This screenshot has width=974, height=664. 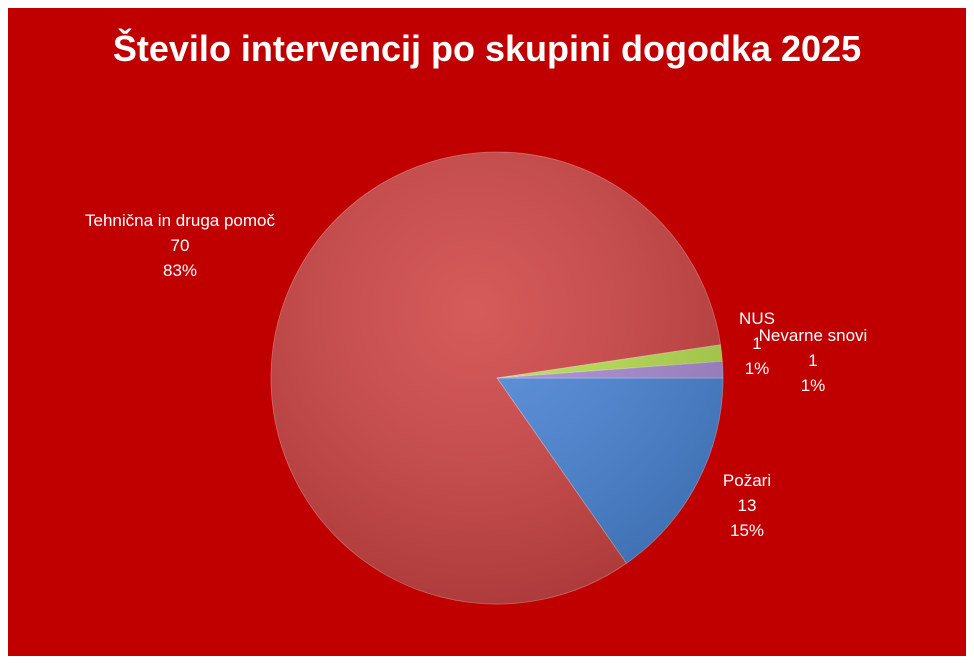 I want to click on data-label: Nevarne snovi 1 1%, so click(x=813, y=360).